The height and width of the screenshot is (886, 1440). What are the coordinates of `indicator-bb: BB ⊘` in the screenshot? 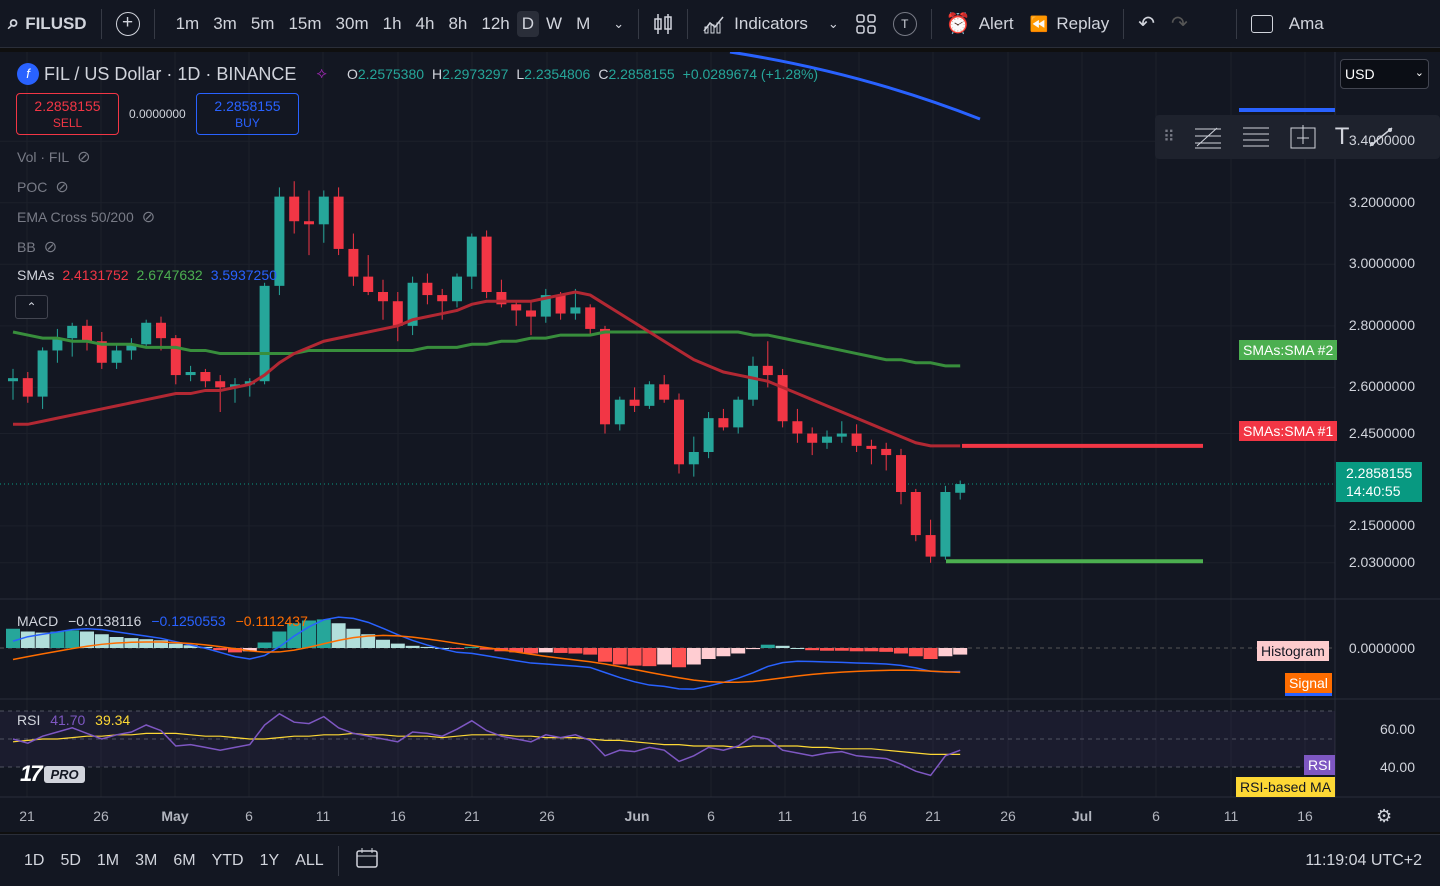 It's located at (37, 247).